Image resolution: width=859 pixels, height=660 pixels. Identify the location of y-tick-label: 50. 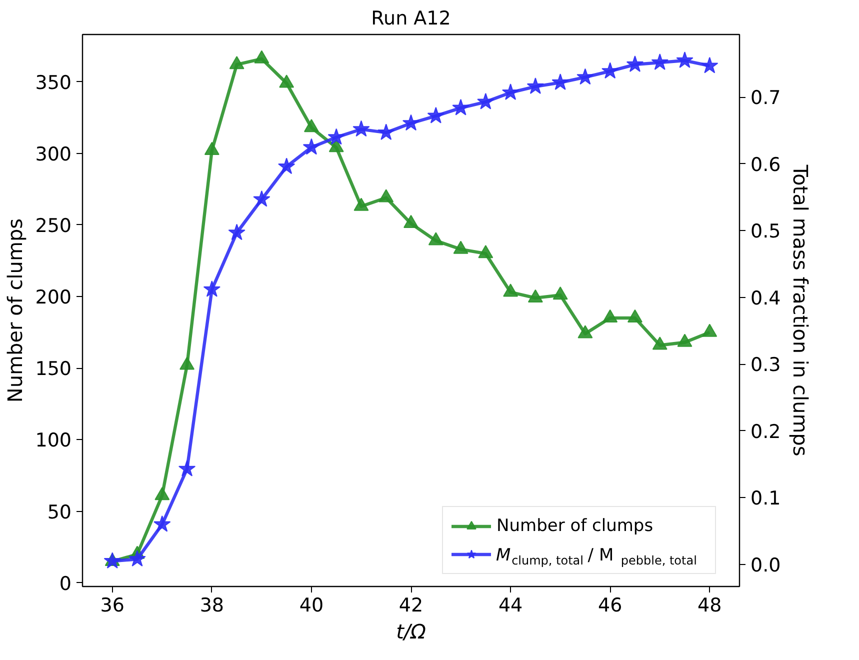
(59, 512).